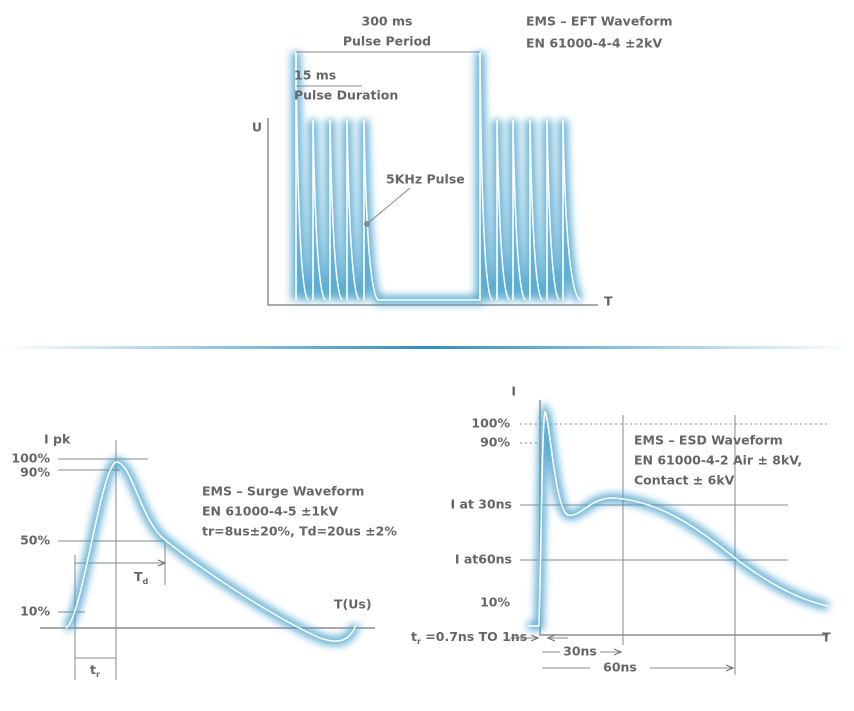  I want to click on dashed-lines, so click(675, 433).